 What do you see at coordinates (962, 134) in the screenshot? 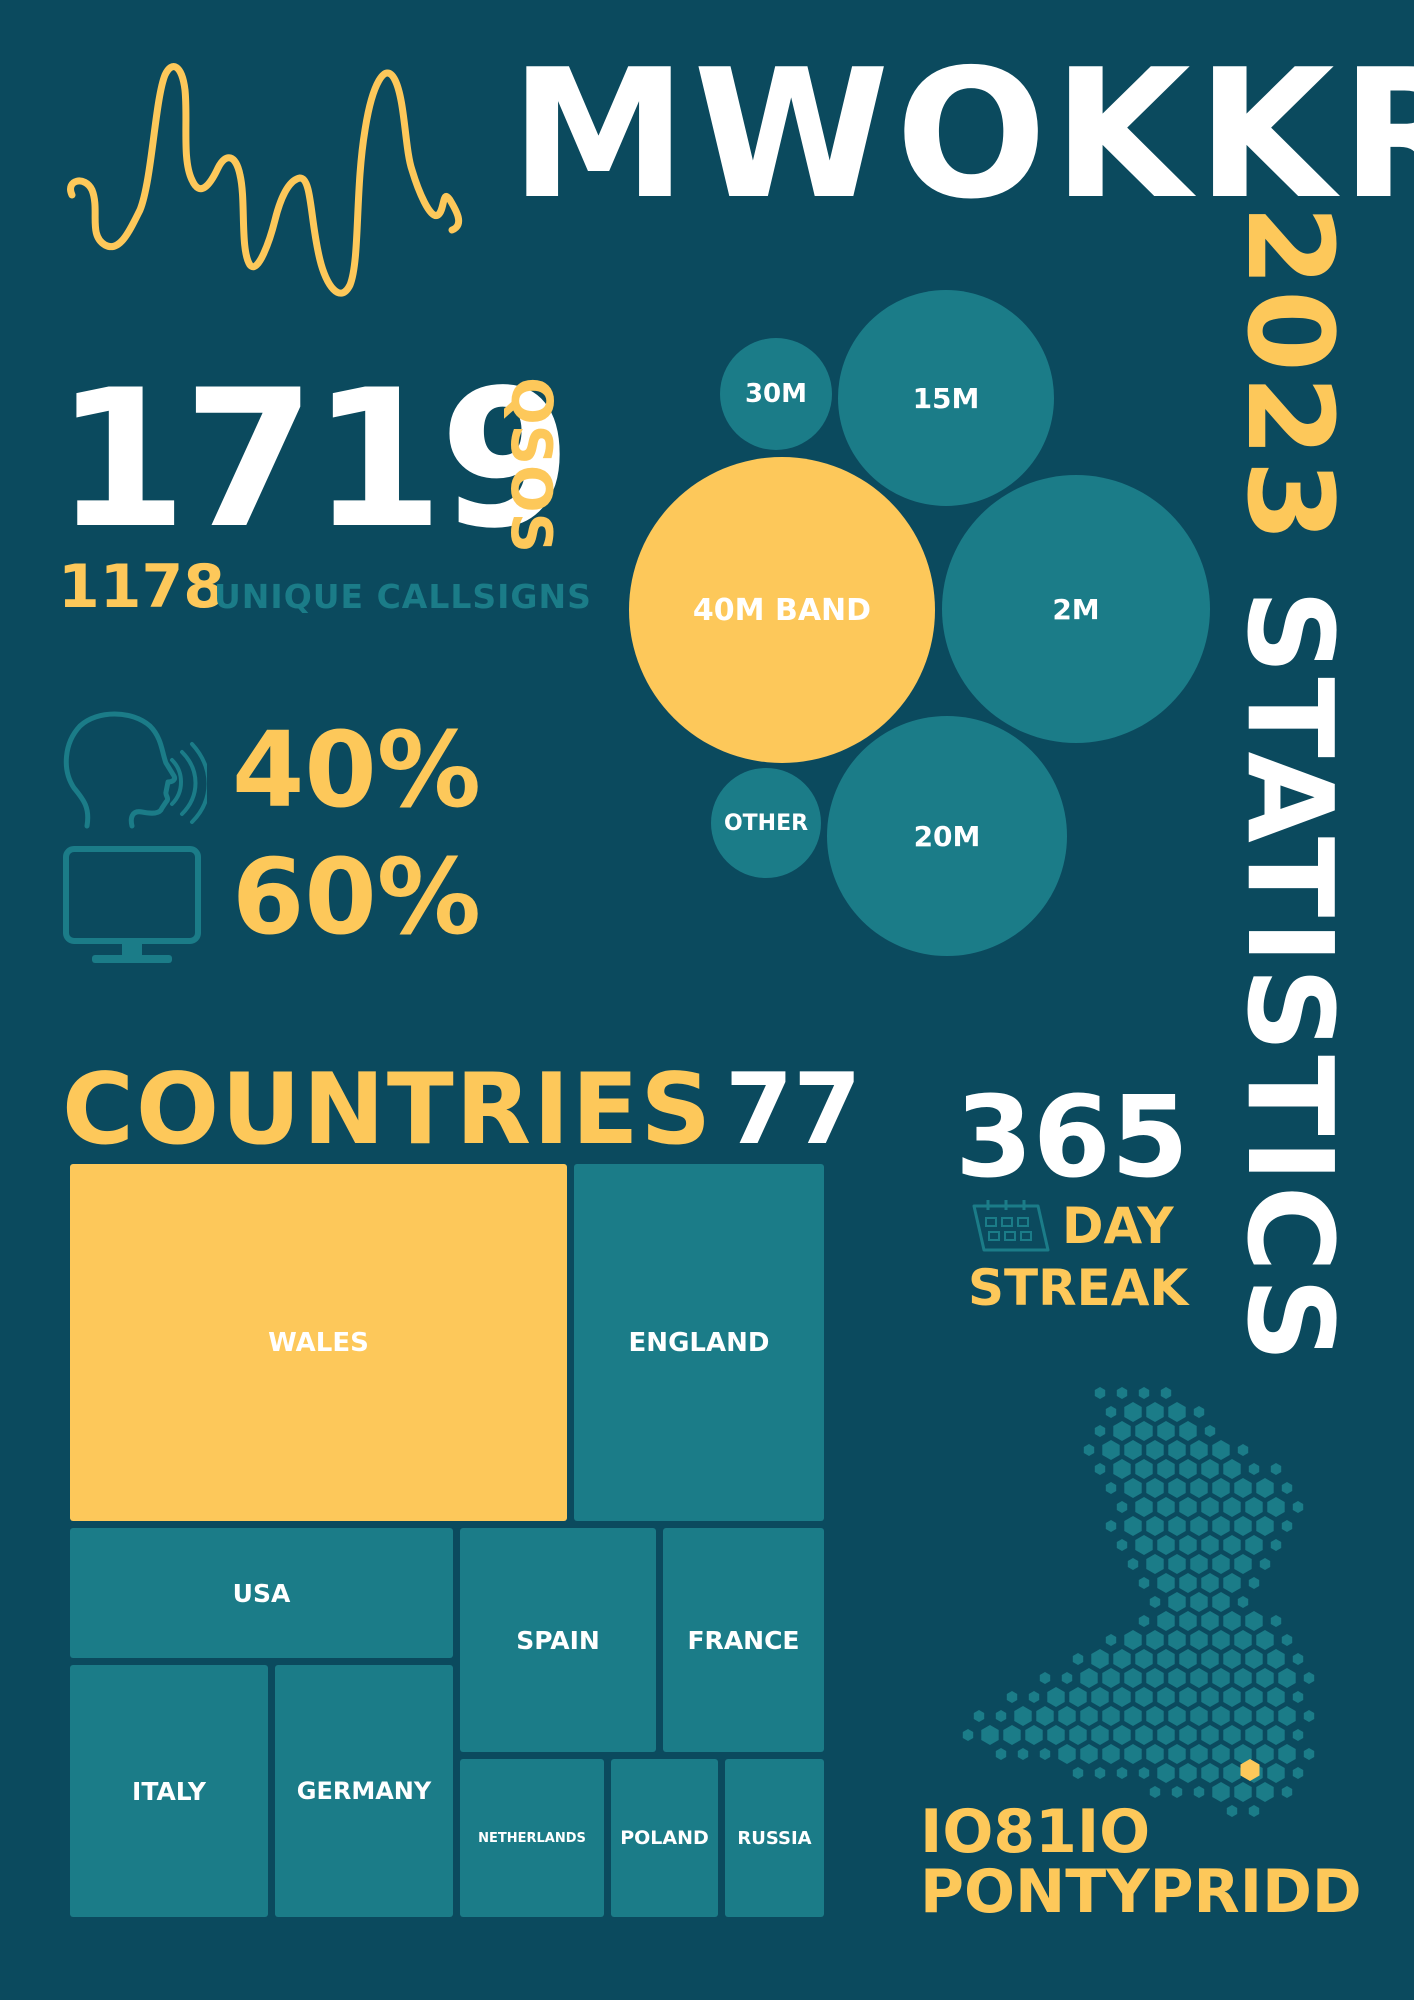
I see `callsign-title: MWOKKR` at bounding box center [962, 134].